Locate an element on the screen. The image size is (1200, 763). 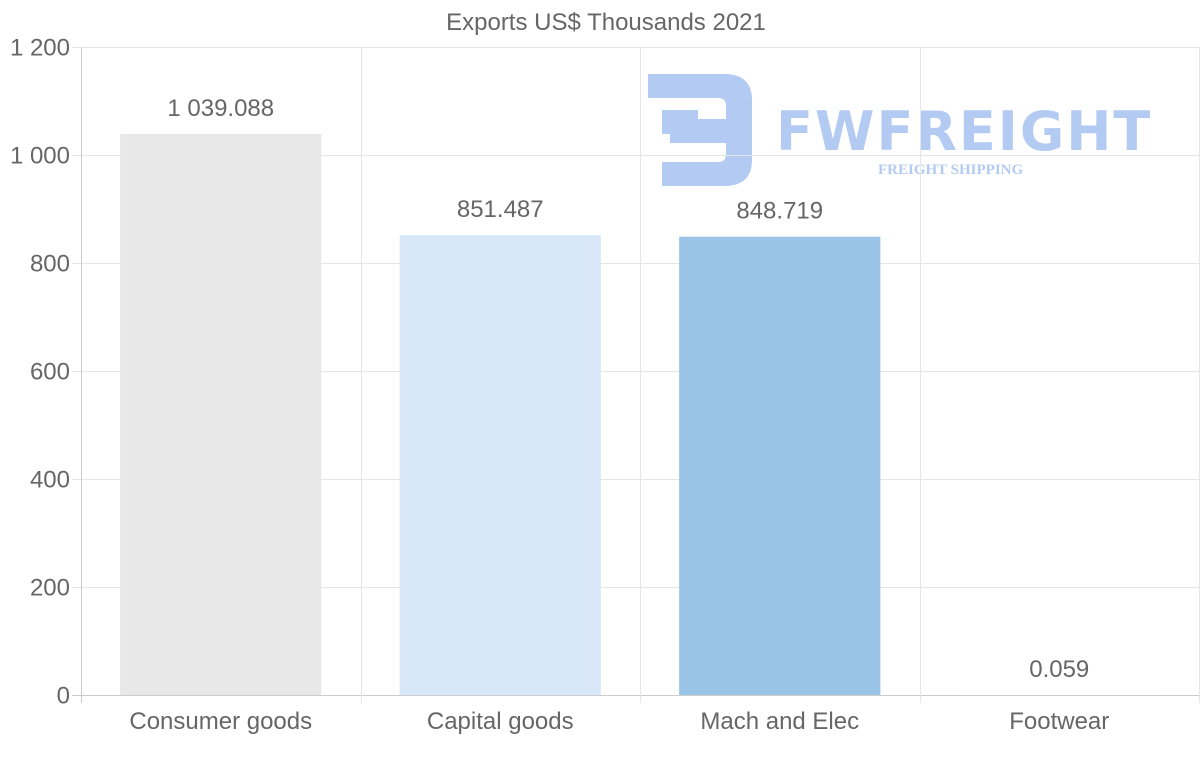
x-tick-label: Consumer goods is located at coordinates (220, 721).